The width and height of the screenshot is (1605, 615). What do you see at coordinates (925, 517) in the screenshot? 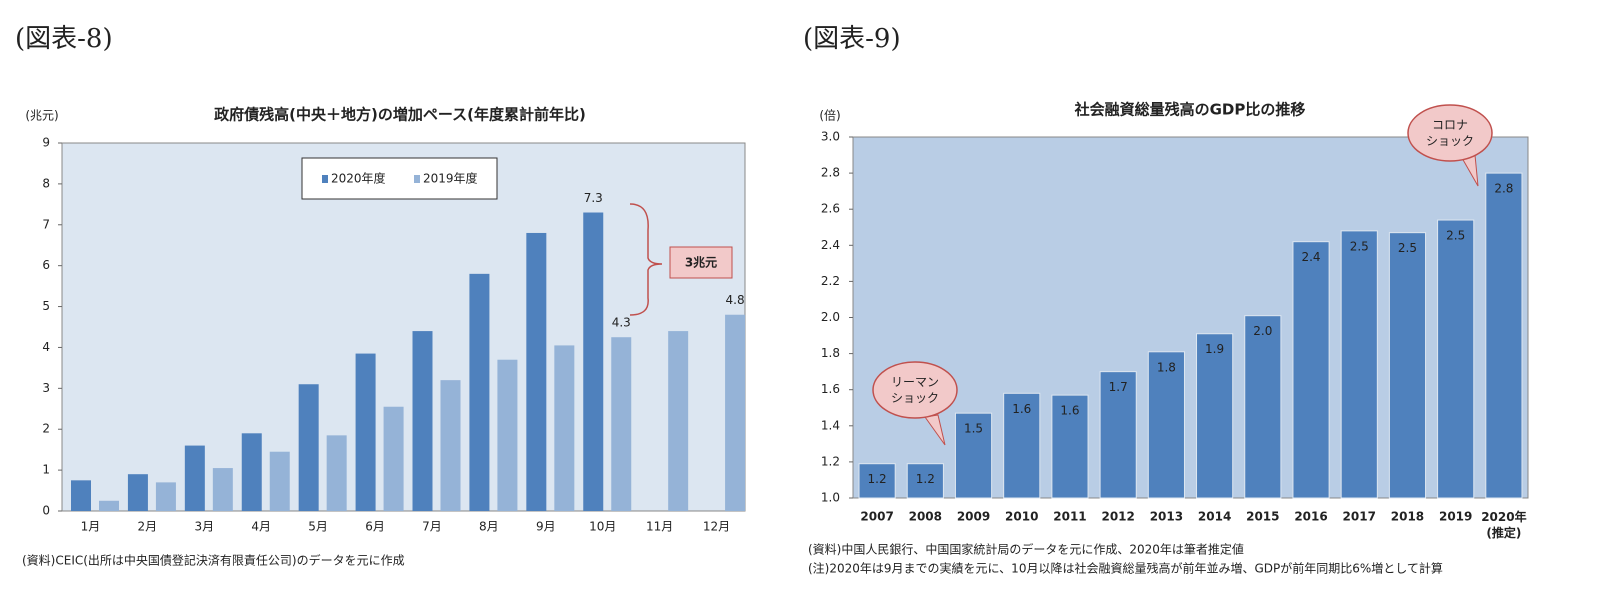
I see `x-tick-label: 2008` at bounding box center [925, 517].